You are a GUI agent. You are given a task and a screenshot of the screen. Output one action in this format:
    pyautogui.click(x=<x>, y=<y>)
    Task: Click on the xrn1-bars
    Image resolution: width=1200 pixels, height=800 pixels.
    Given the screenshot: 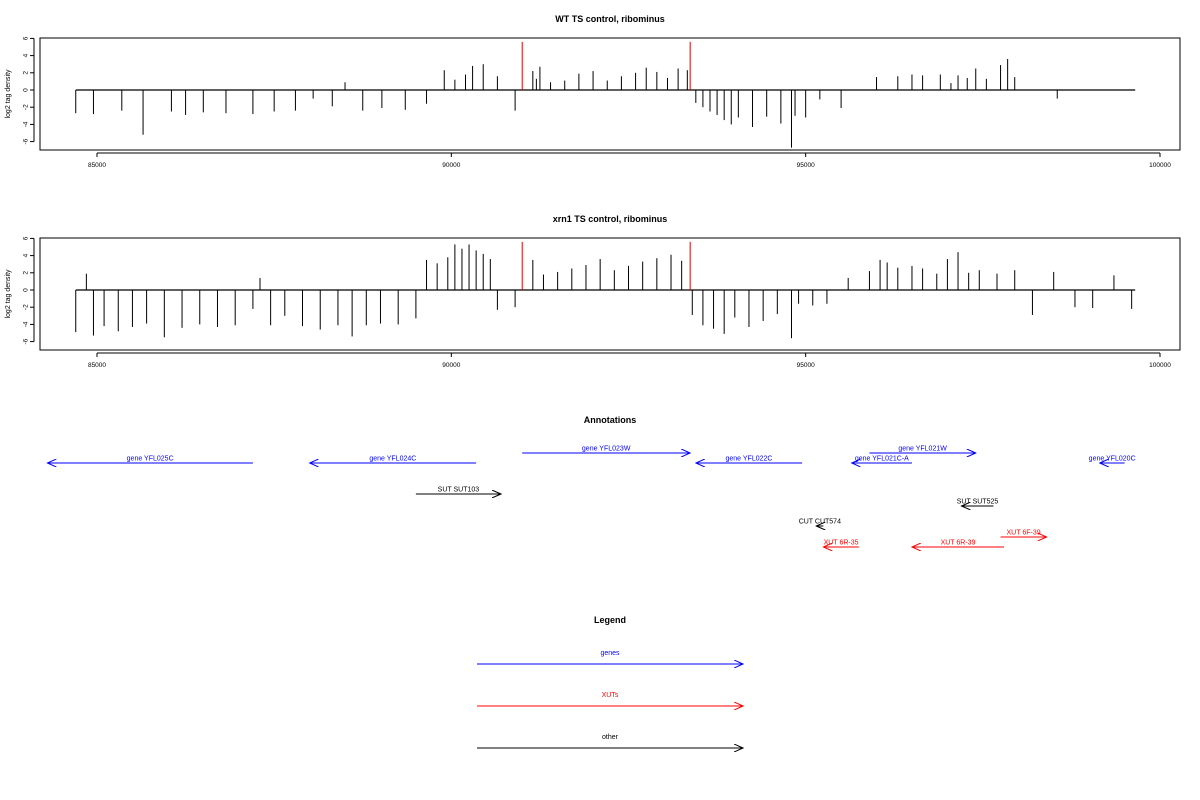 What is the action you would take?
    pyautogui.click(x=605, y=290)
    